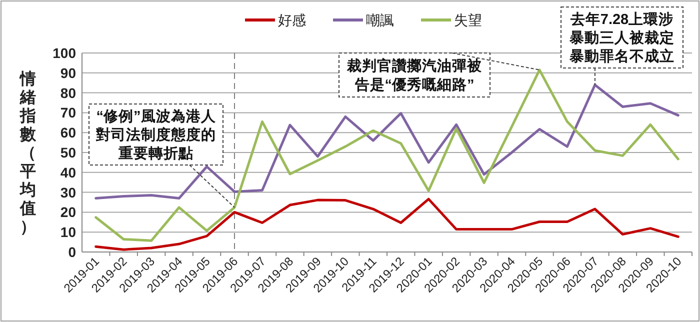  I want to click on y-tick-label: 70, so click(68, 112).